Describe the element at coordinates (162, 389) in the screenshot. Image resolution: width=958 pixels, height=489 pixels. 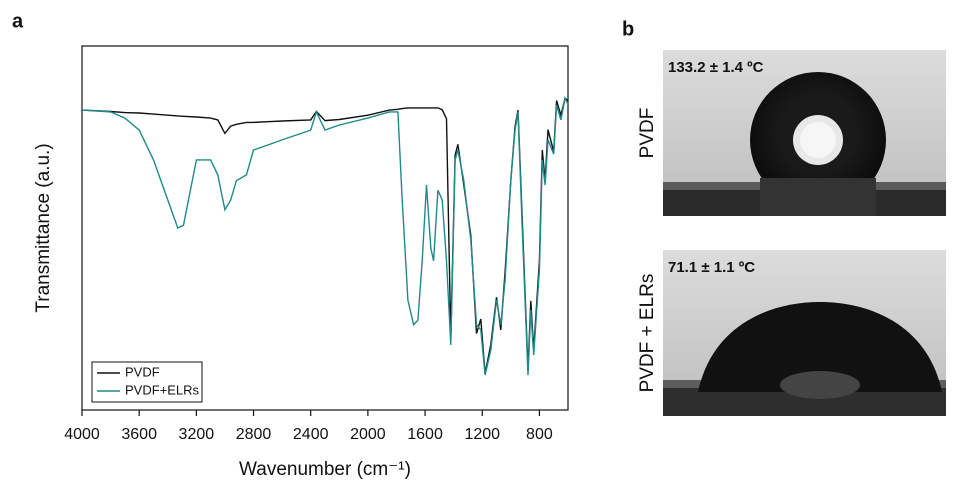
I see `legend-label: PVDF+ELRs` at that location.